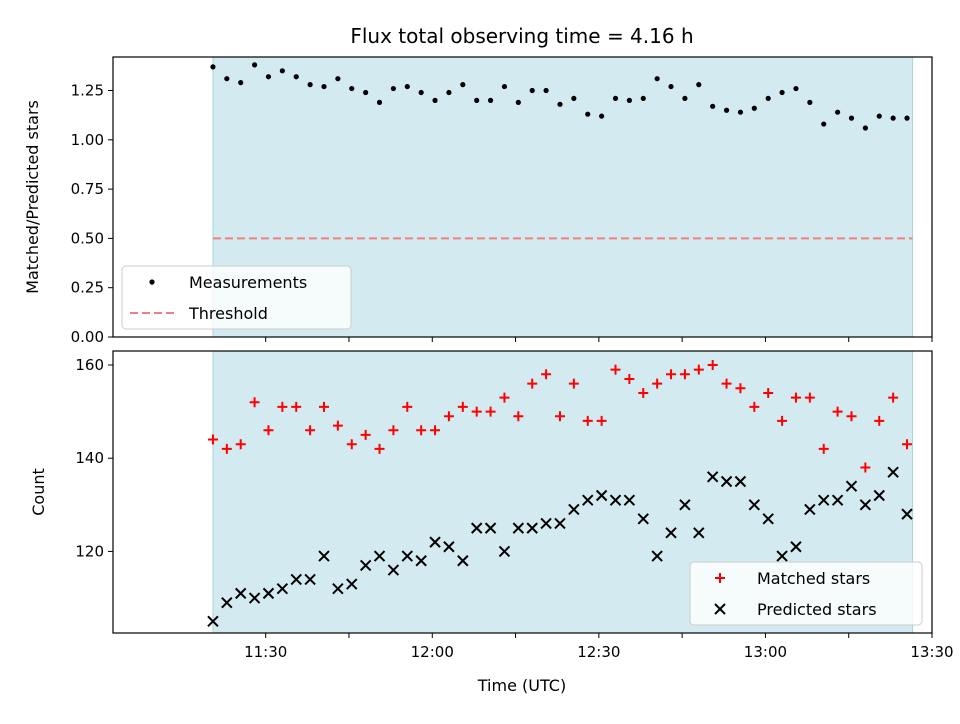 This screenshot has height=724, width=960. Describe the element at coordinates (265, 652) in the screenshot. I see `x-tick-label: 11:30` at that location.